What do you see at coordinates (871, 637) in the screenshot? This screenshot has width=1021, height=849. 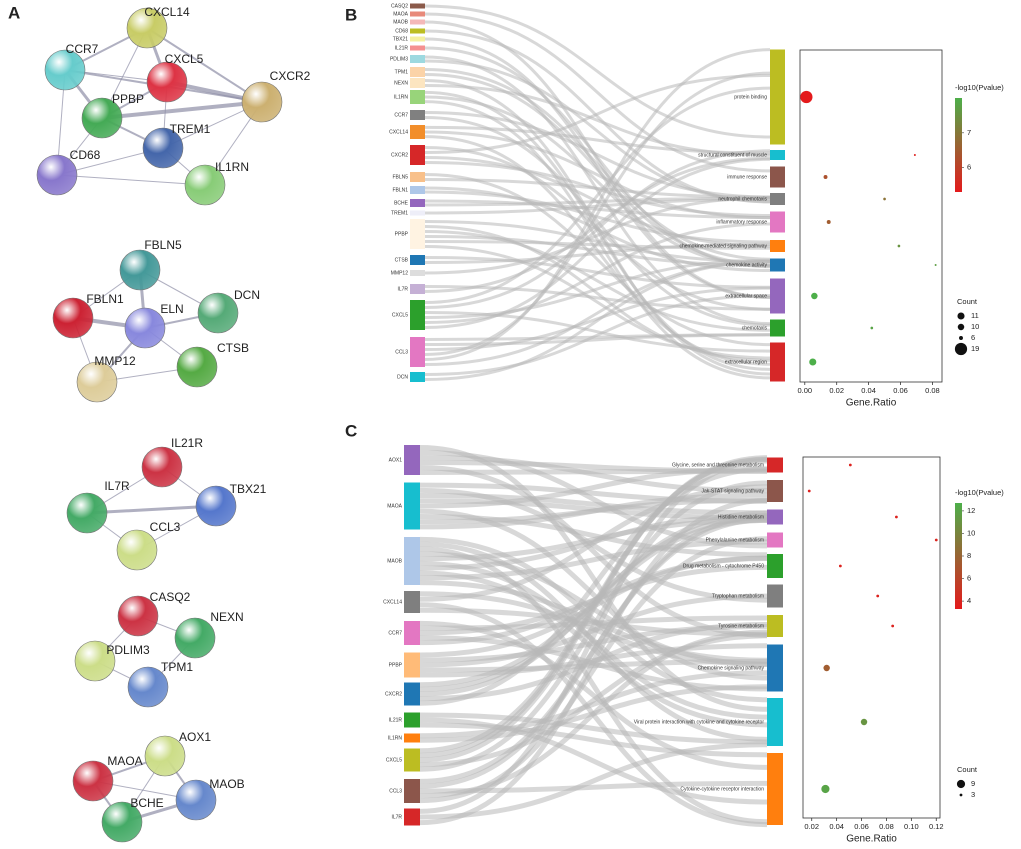 I see `plot-frame` at bounding box center [871, 637].